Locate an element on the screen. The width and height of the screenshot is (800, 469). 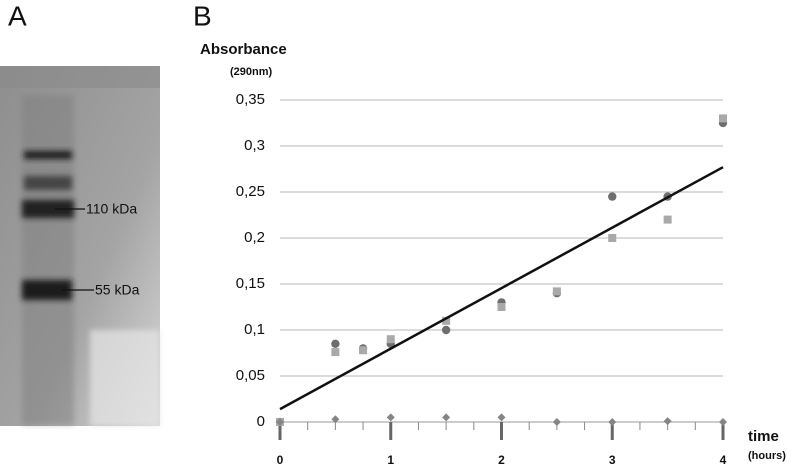
panel-label: A is located at coordinates (17, 15).